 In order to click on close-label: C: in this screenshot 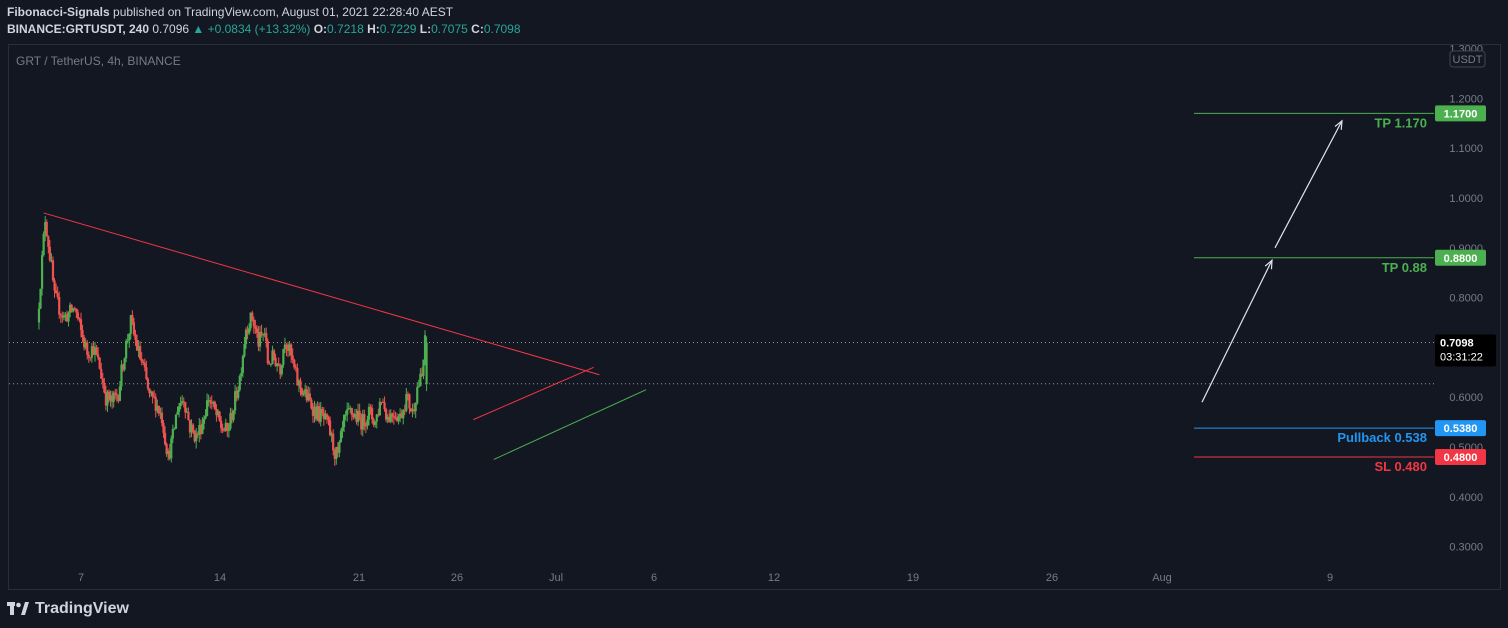, I will do `click(475, 29)`.